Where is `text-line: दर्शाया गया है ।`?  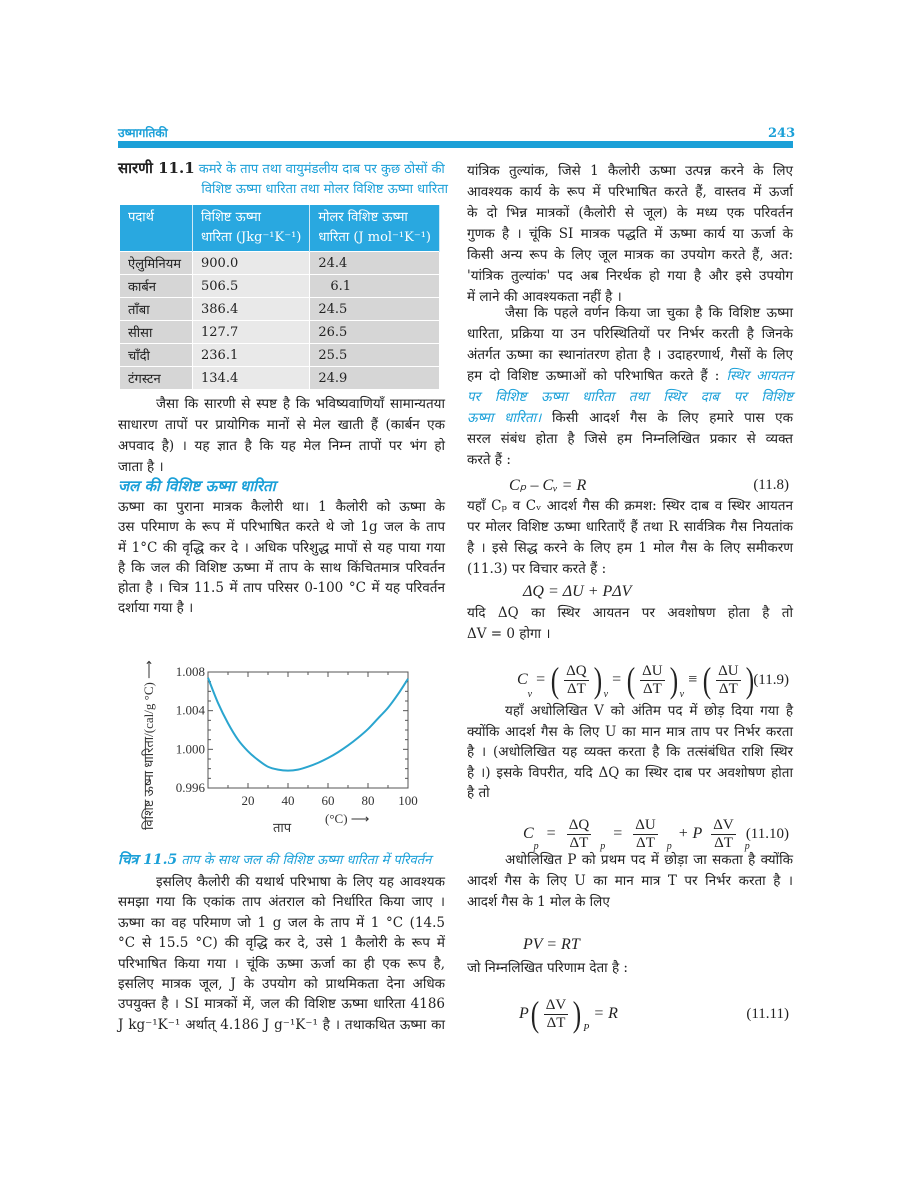
text-line: दर्शाया गया है । is located at coordinates (156, 608).